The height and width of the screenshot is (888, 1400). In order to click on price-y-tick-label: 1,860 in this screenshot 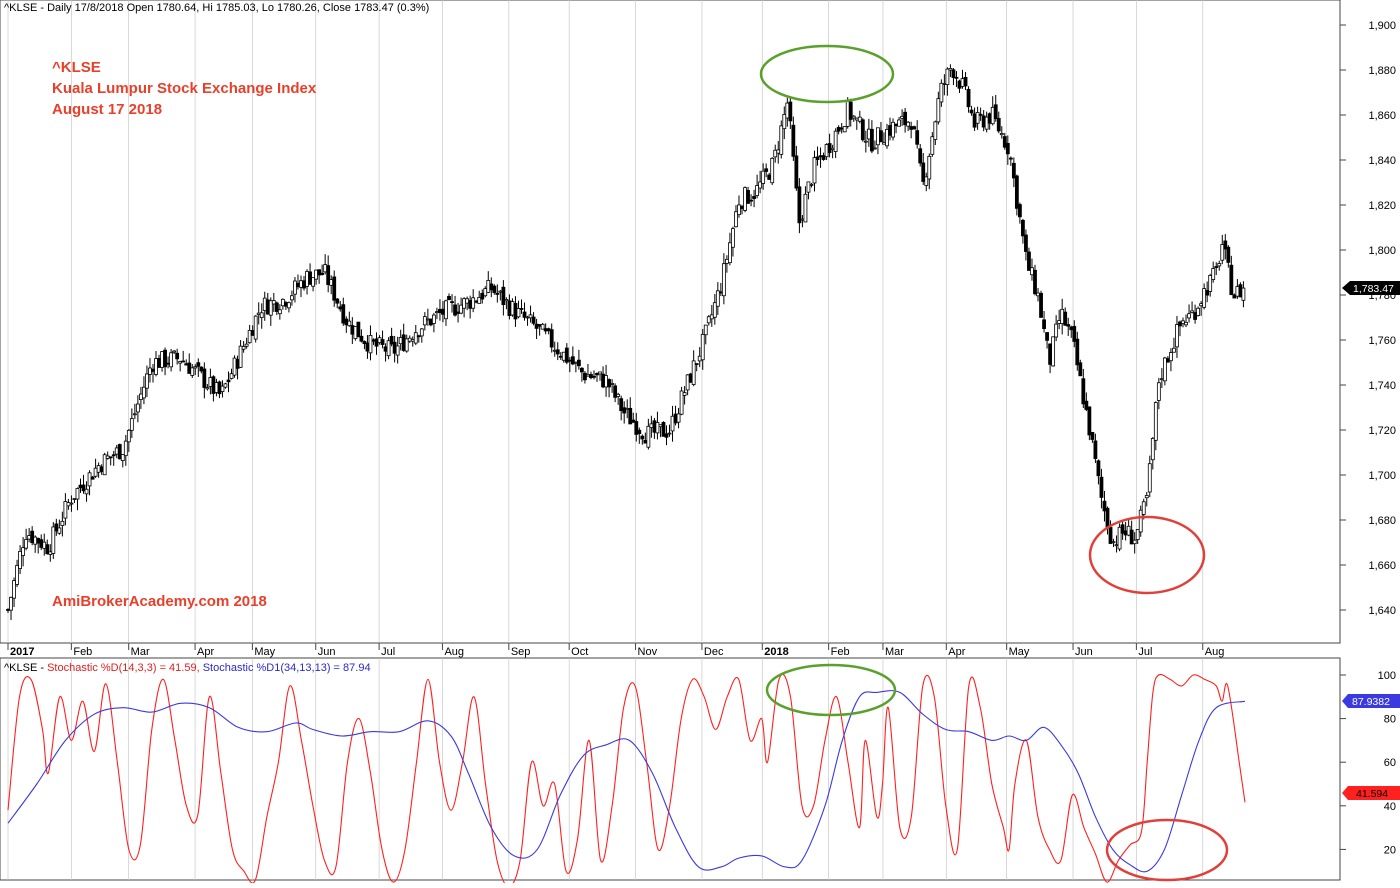, I will do `click(1382, 116)`.